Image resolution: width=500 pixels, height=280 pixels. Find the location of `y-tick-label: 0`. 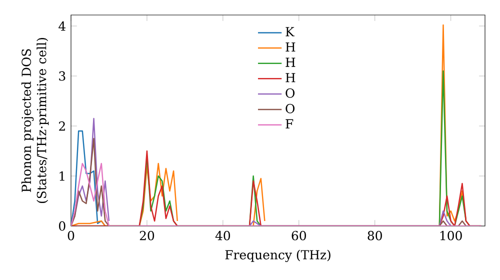

y-tick-label: 0 is located at coordinates (62, 226).